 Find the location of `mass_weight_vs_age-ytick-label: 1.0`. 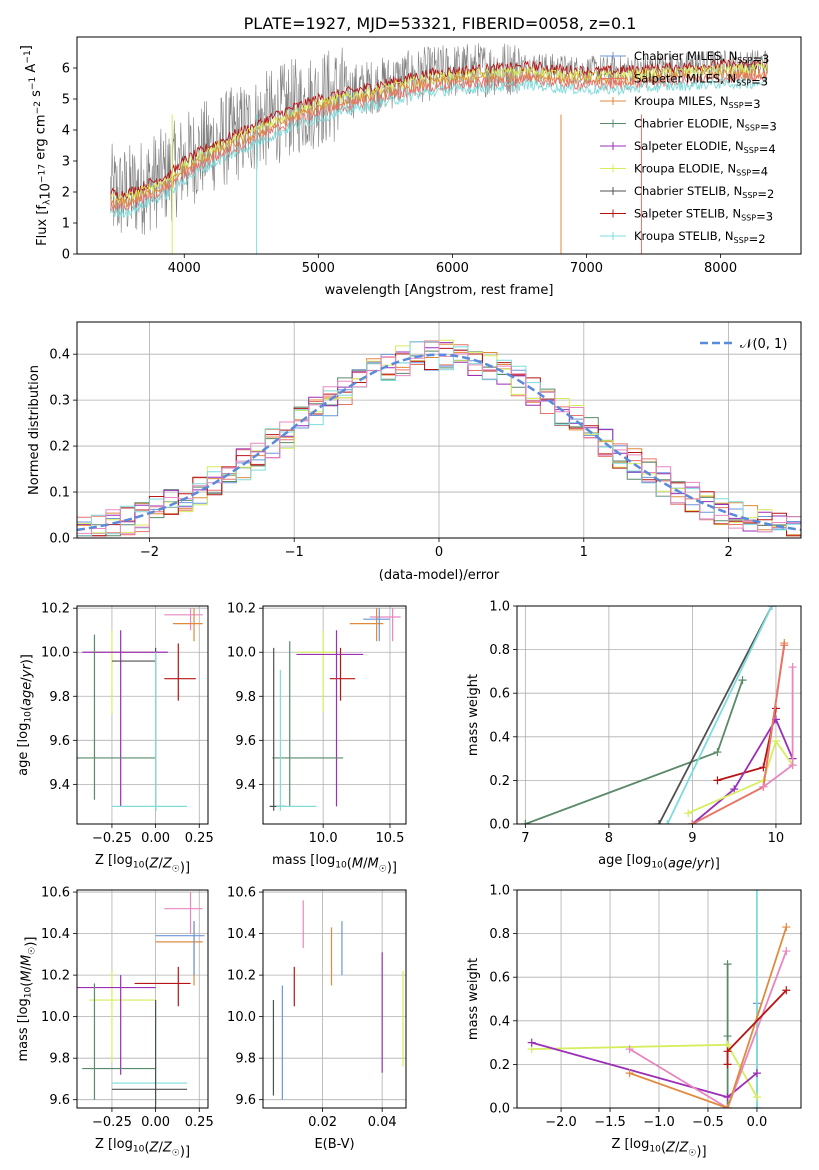

mass_weight_vs_age-ytick-label: 1.0 is located at coordinates (499, 607).